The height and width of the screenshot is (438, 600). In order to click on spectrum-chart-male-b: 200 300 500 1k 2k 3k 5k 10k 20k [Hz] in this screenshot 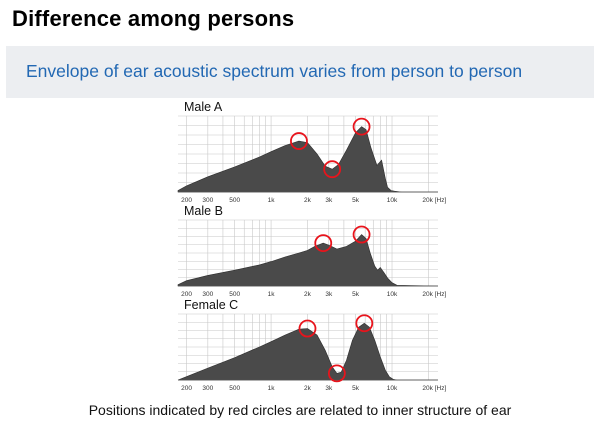, I will do `click(311, 258)`.